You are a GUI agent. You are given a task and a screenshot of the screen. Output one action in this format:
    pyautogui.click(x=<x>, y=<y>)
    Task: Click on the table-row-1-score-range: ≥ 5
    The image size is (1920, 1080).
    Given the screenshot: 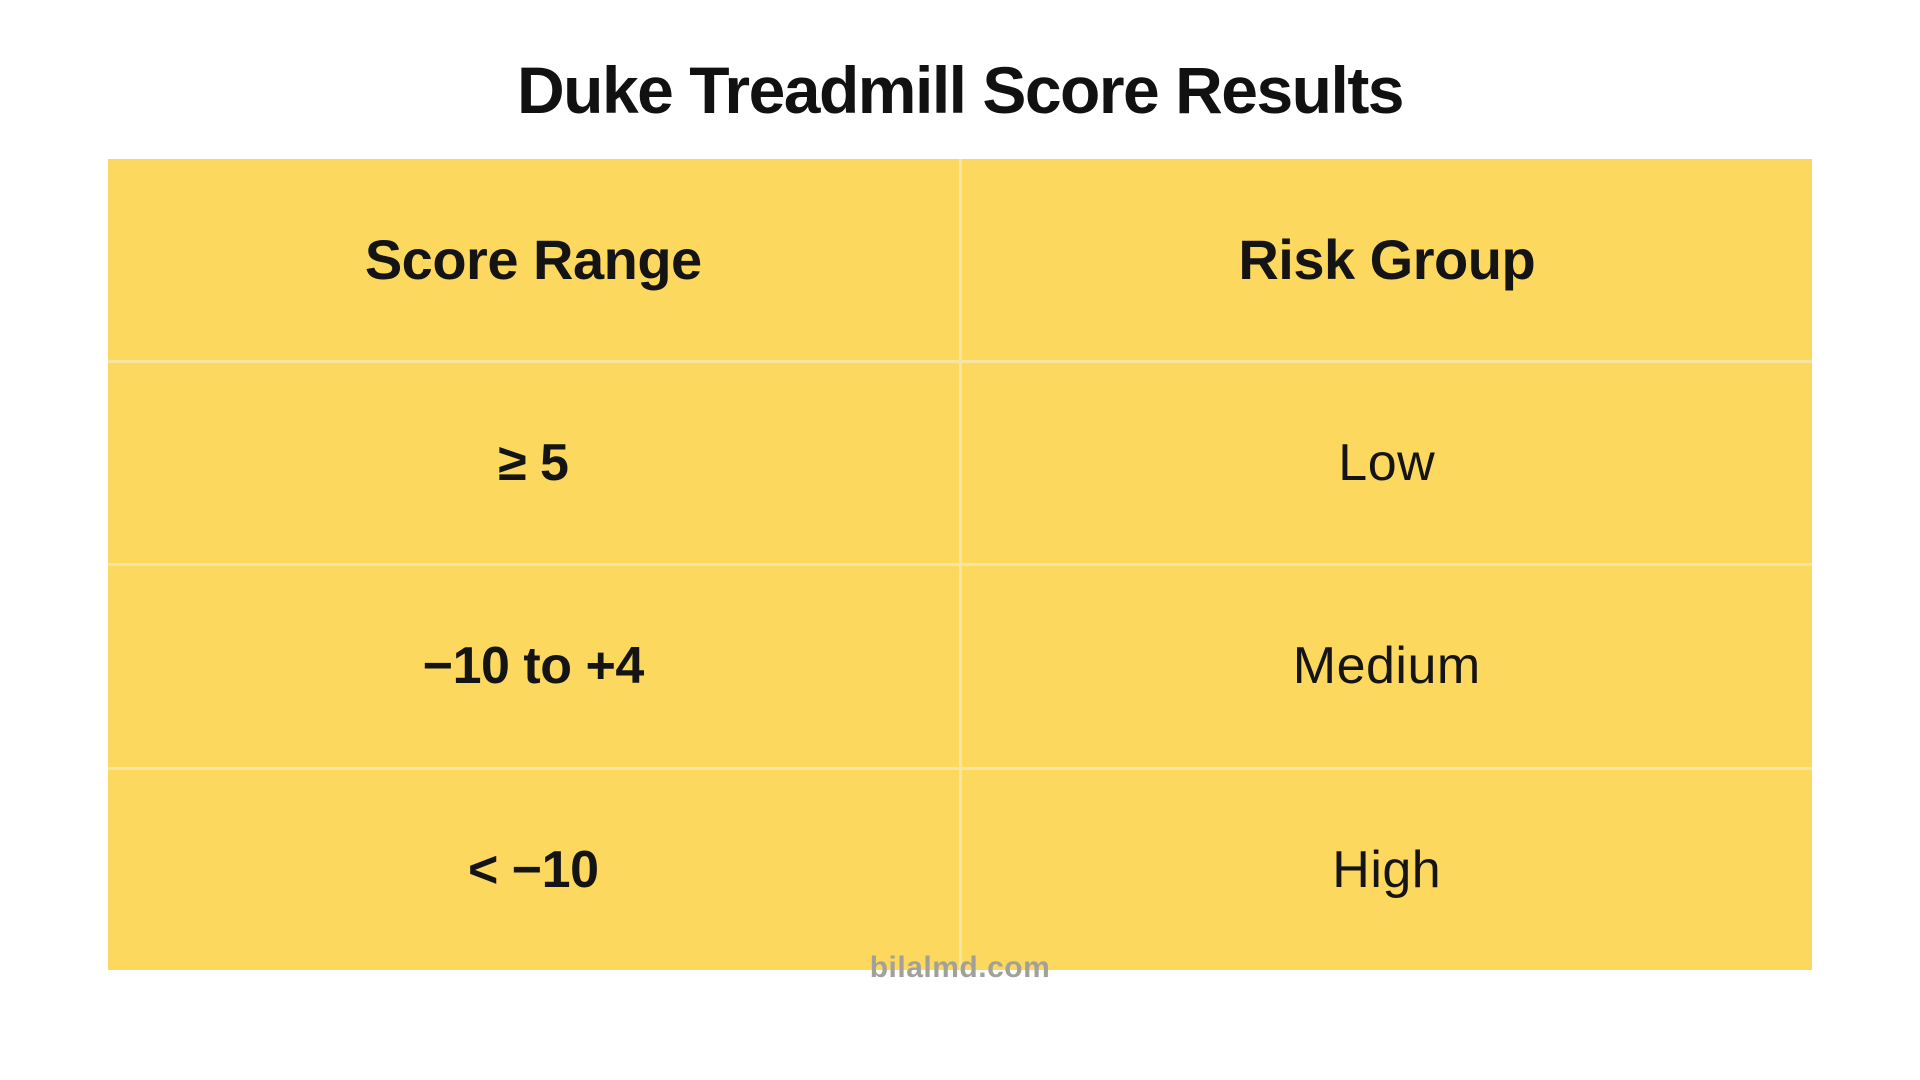 What is the action you would take?
    pyautogui.click(x=533, y=462)
    